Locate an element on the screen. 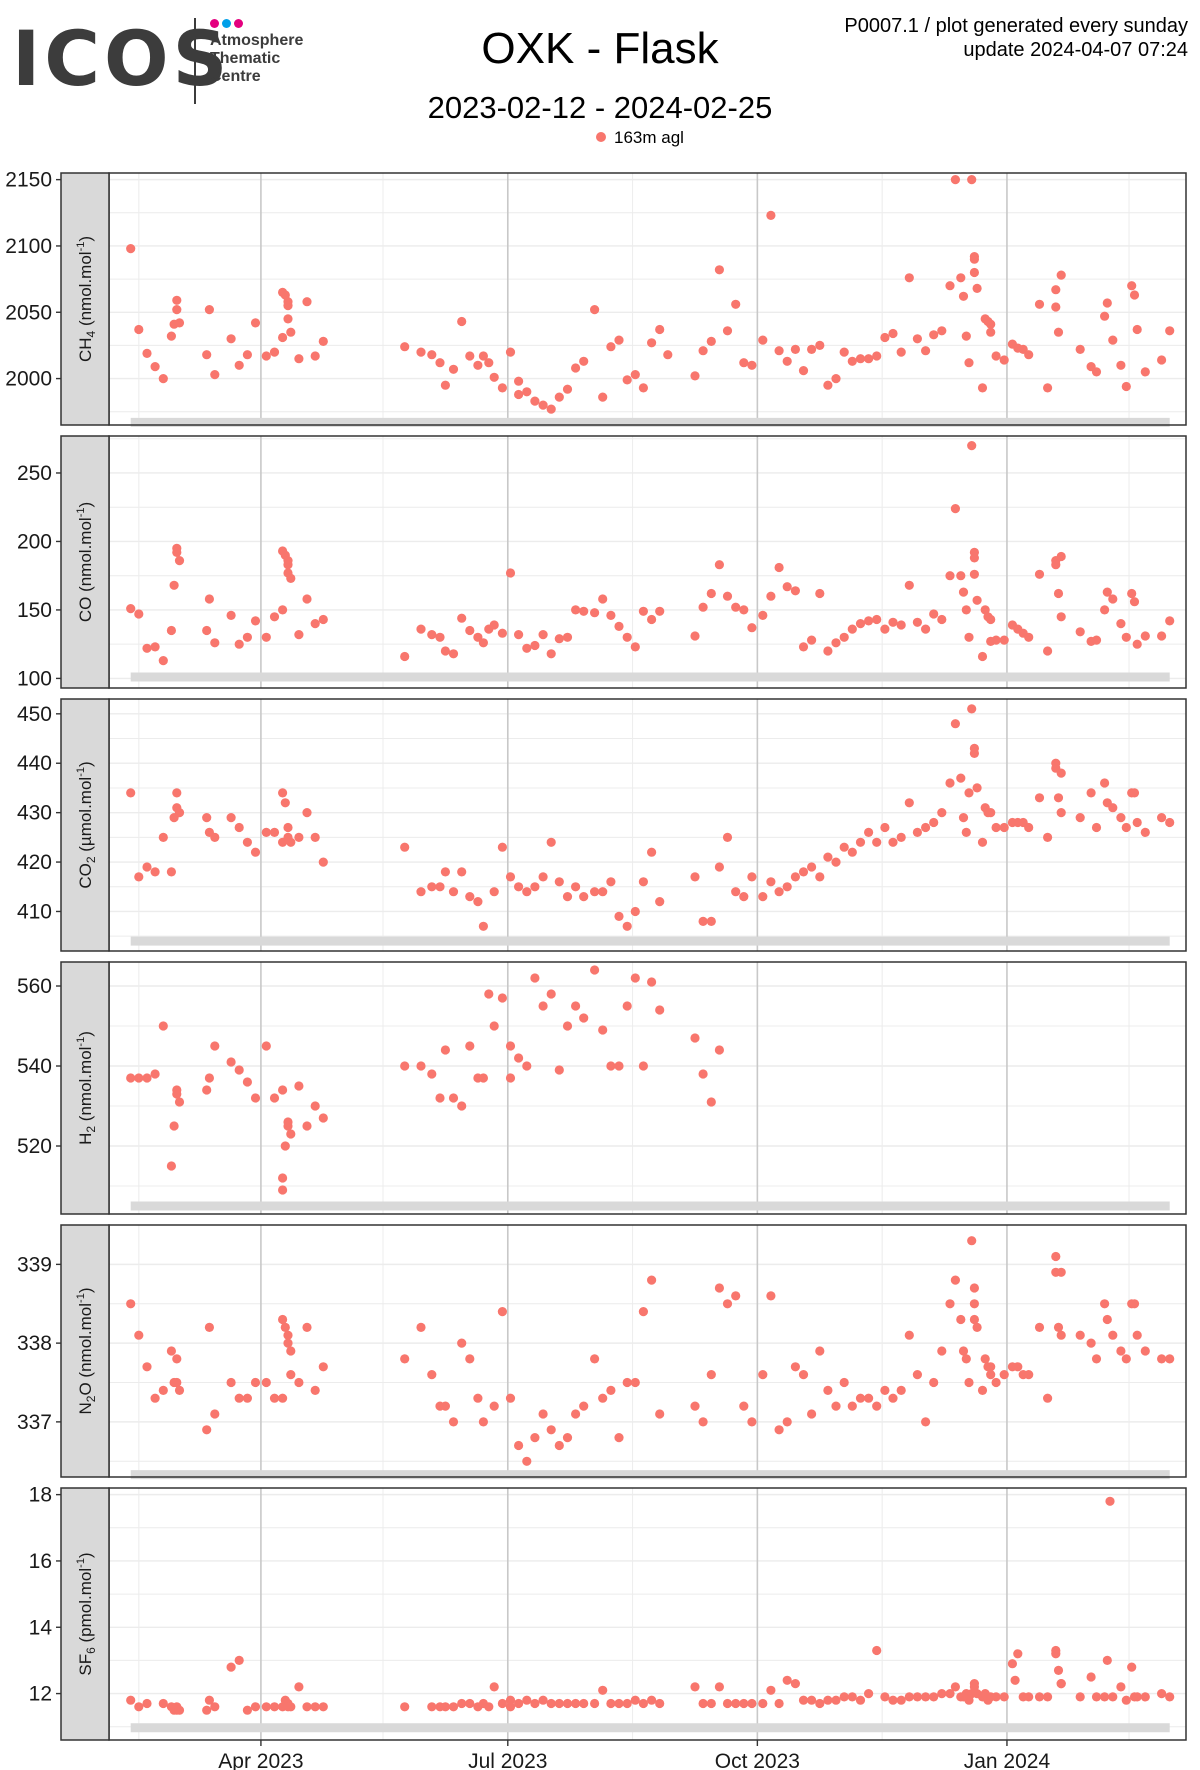 Image resolution: width=1200 pixels, height=1770 pixels. x-tick-label: Apr 2023 is located at coordinates (260, 1760).